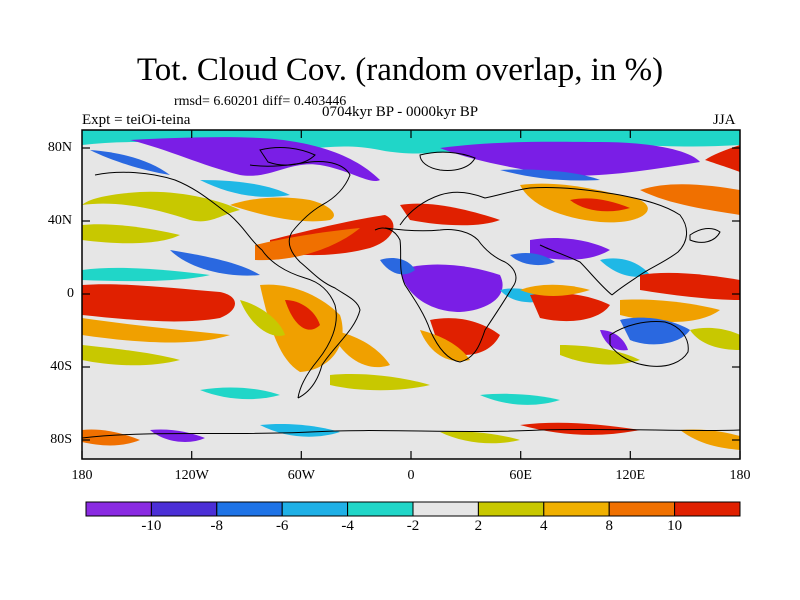 The width and height of the screenshot is (800, 600). I want to click on antarctica-coast, so click(411, 433).